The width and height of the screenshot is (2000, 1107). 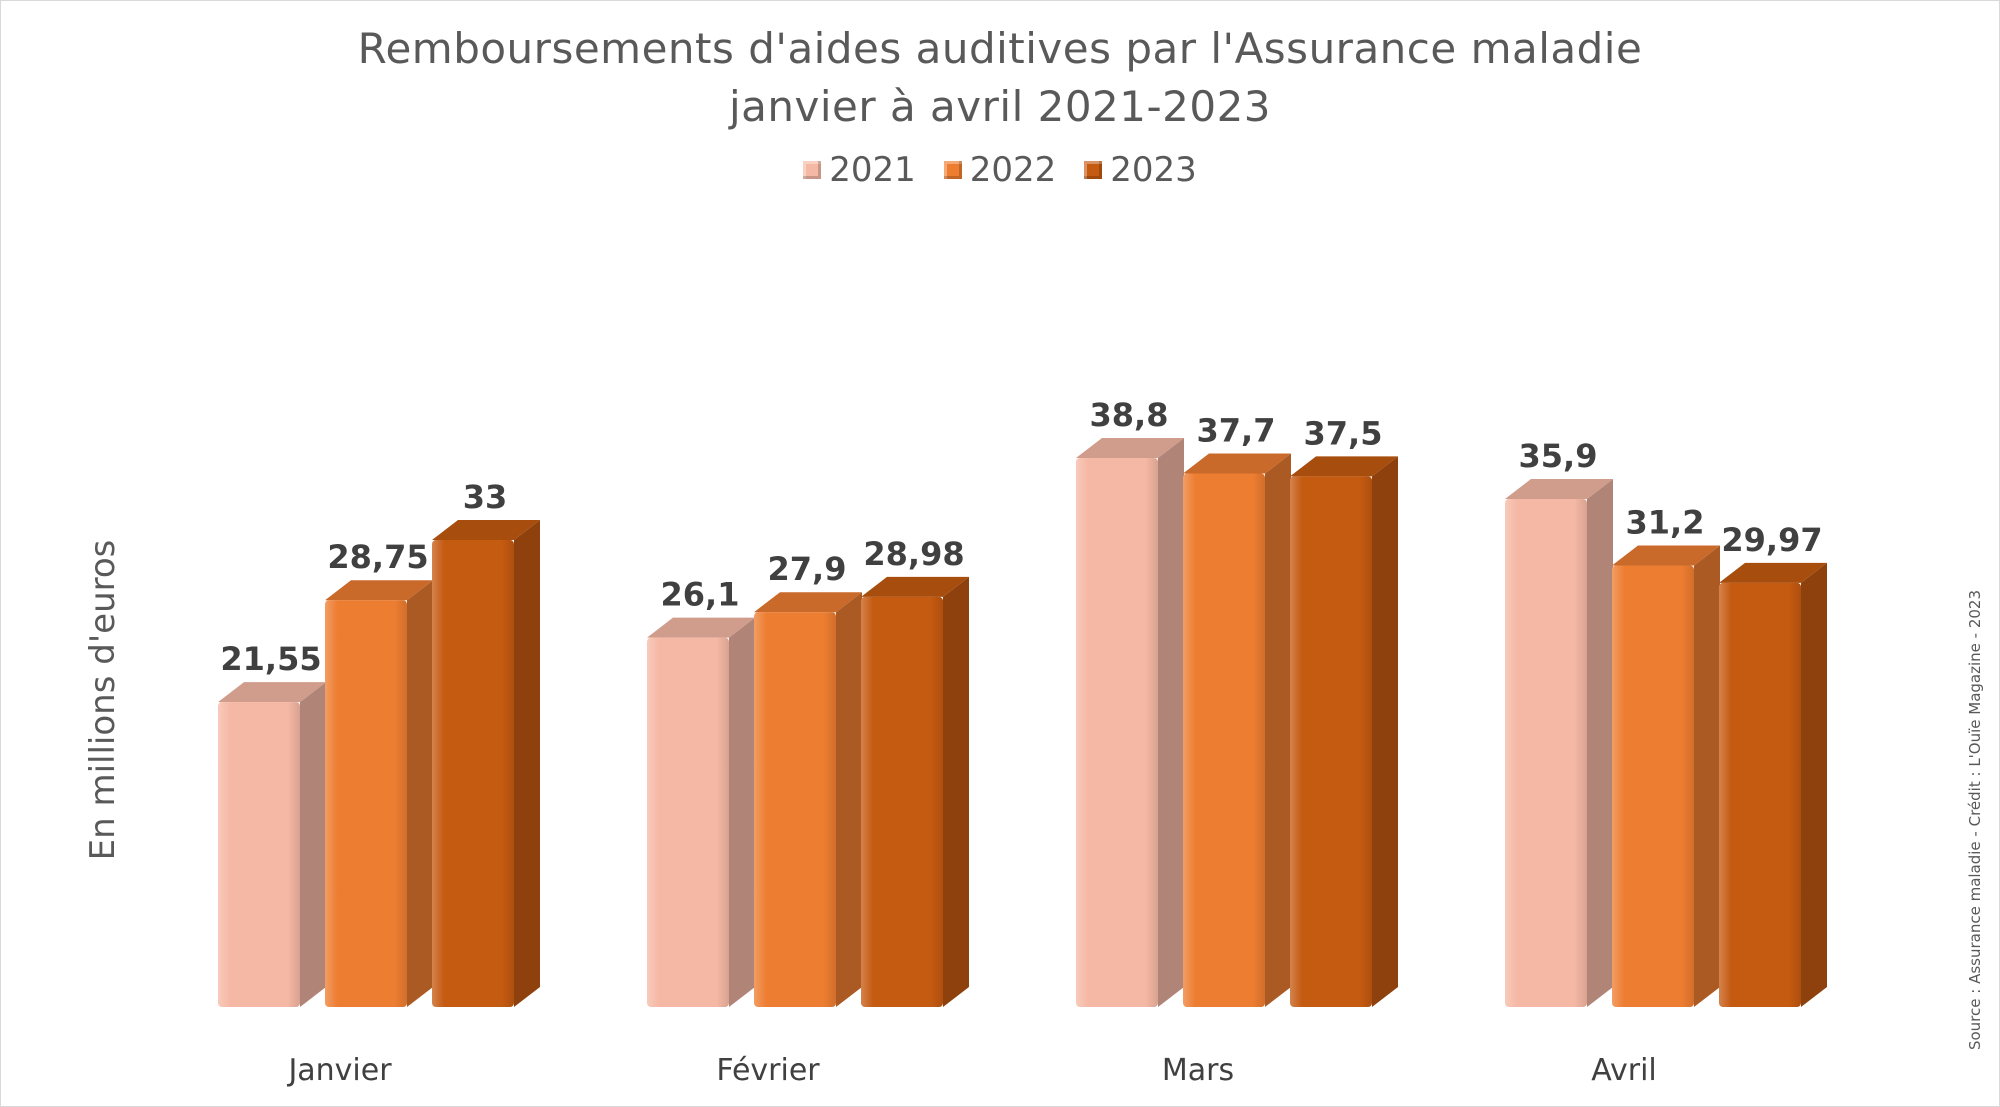 What do you see at coordinates (1153, 170) in the screenshot?
I see `legend-label-2023: 2023` at bounding box center [1153, 170].